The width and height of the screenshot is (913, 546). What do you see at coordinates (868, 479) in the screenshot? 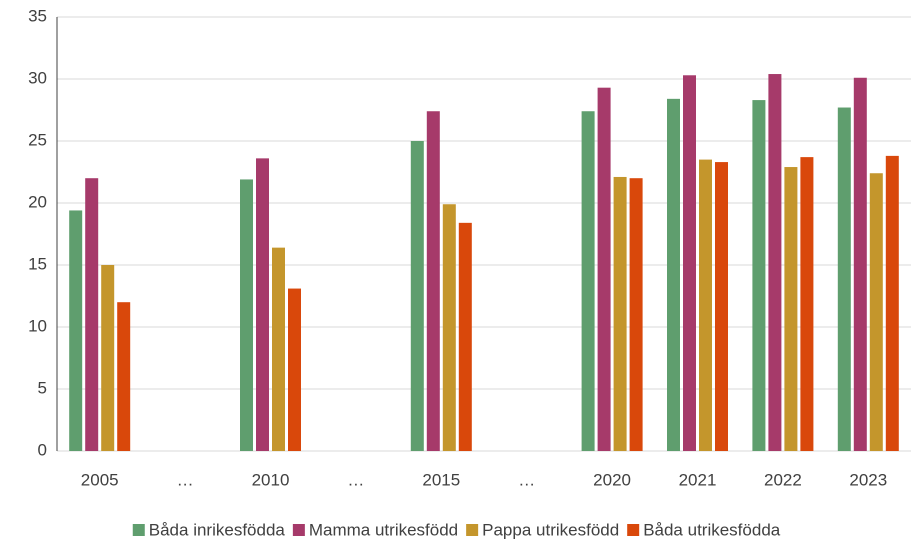
I see `x-tick-label: 2023` at bounding box center [868, 479].